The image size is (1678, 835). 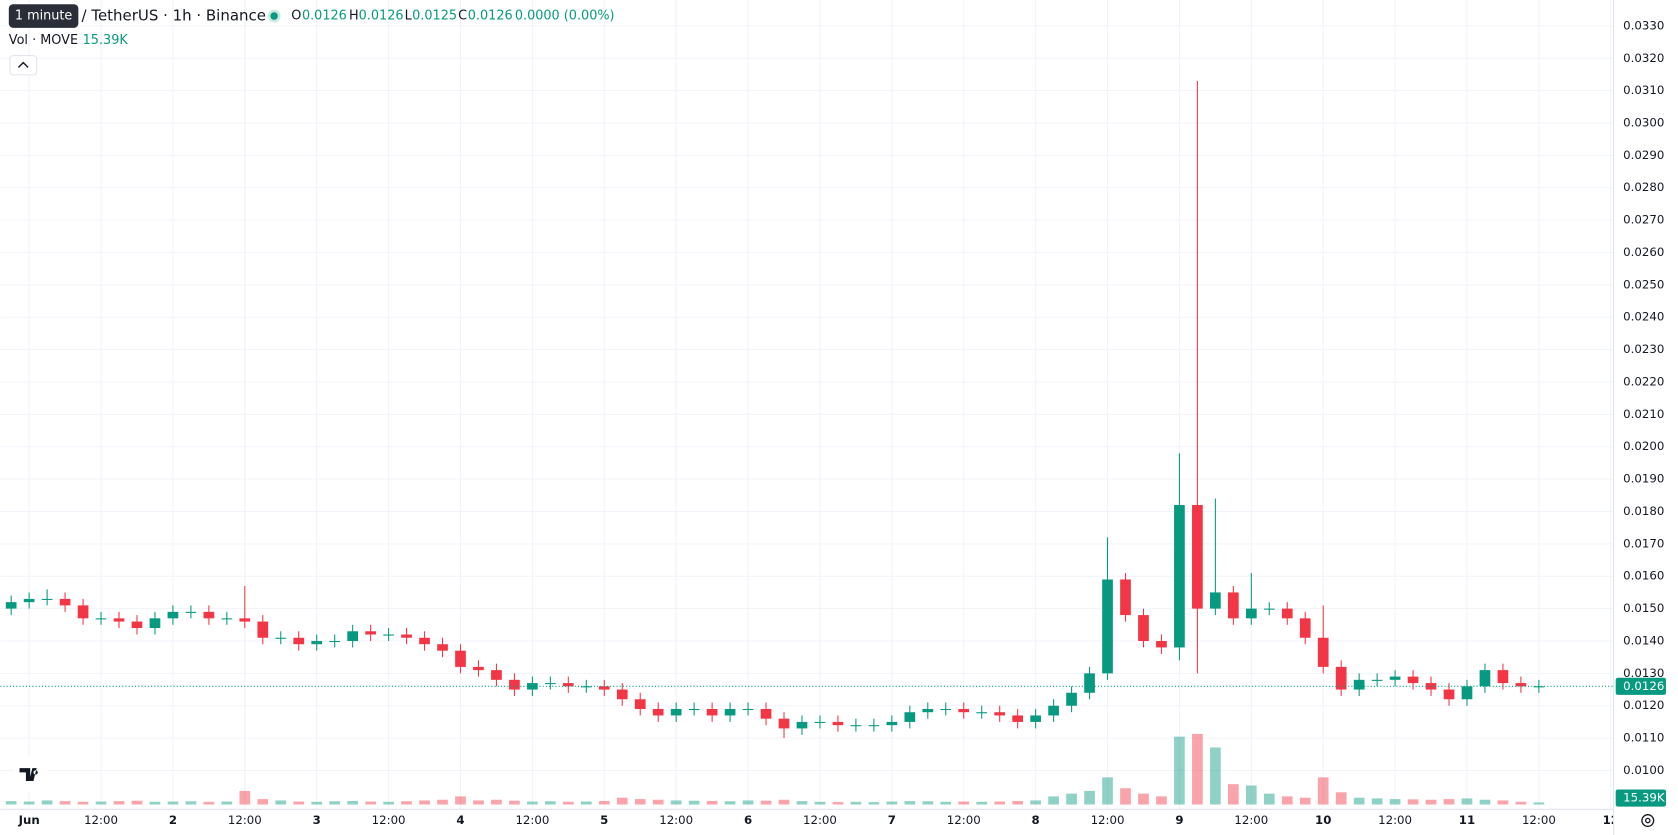 I want to click on y-tick-label: 0.0160, so click(x=1643, y=576).